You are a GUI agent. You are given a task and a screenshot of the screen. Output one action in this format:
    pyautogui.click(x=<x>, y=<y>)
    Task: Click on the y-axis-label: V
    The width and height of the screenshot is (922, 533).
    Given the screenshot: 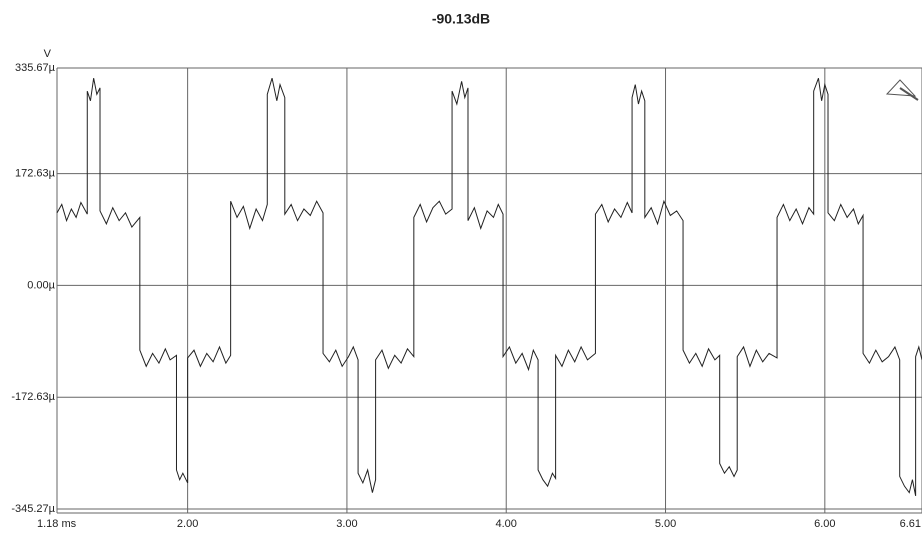 What is the action you would take?
    pyautogui.click(x=48, y=54)
    